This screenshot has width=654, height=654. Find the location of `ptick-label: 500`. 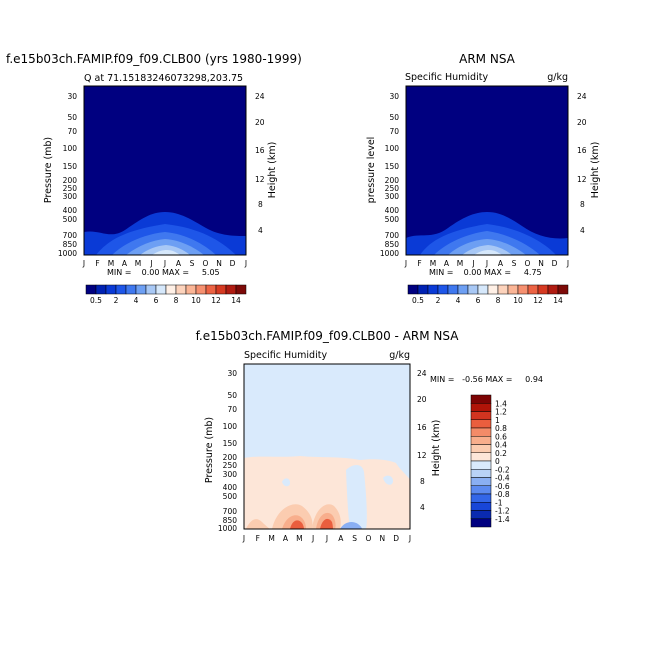

ptick-label: 500 is located at coordinates (70, 219).